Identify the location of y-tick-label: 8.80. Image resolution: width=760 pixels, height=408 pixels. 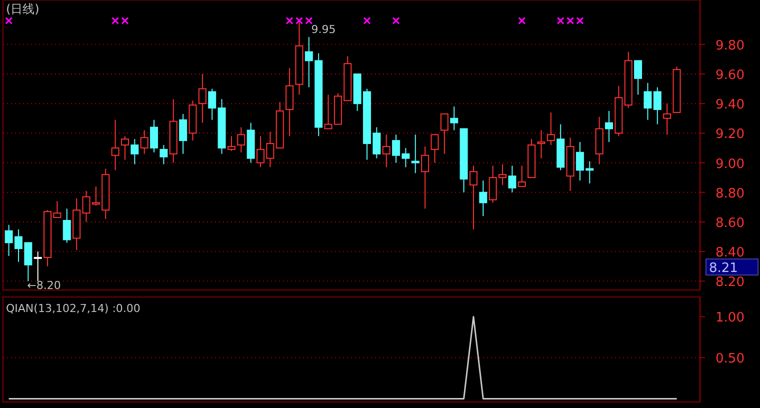
(730, 194).